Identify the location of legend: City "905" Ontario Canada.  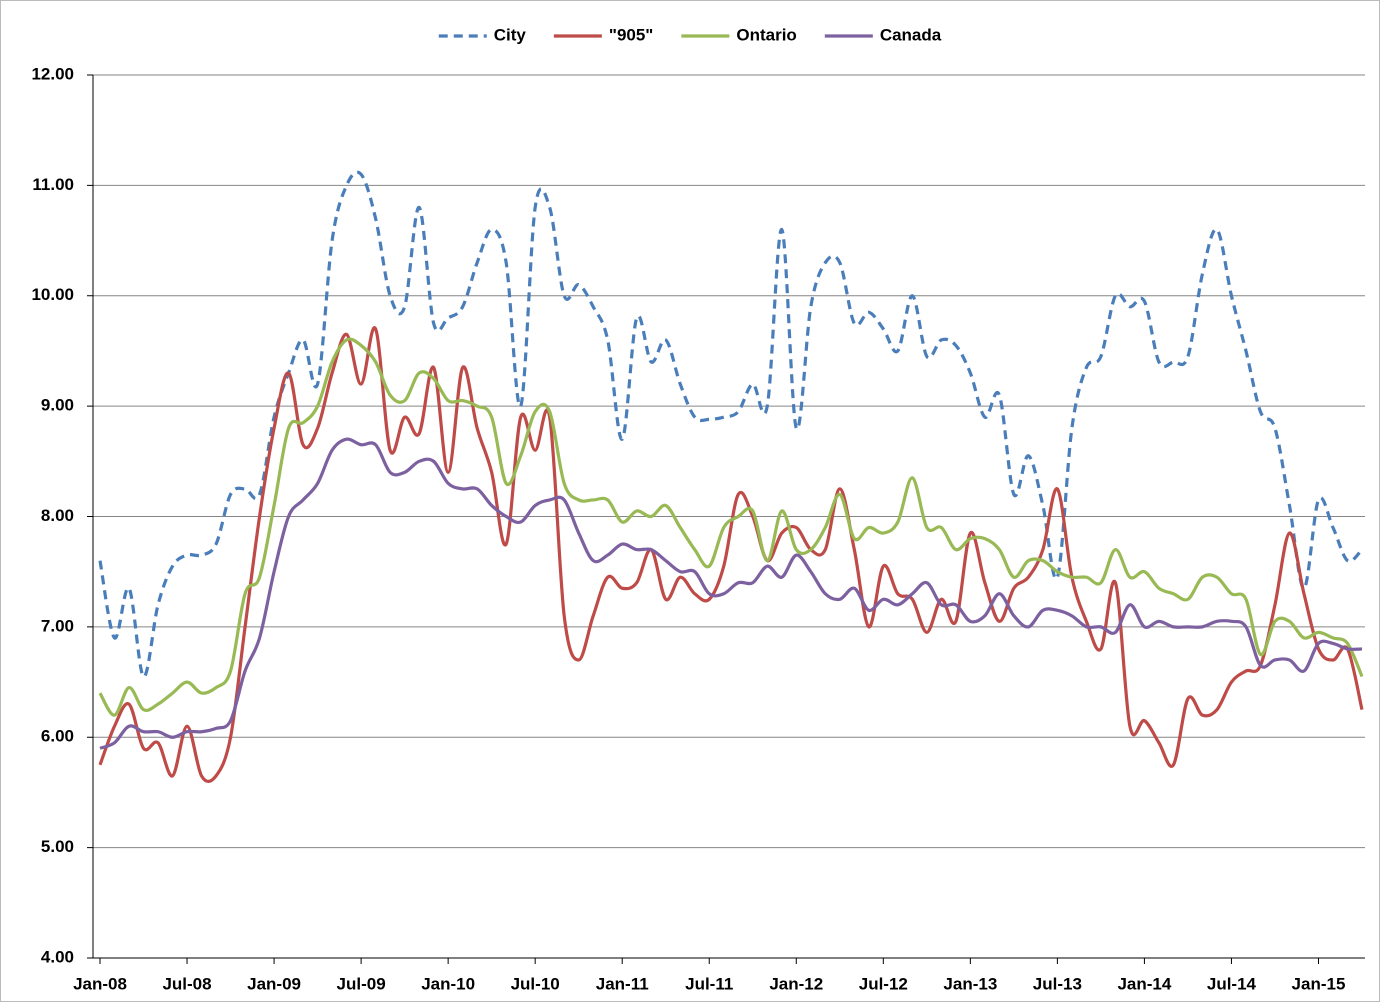
(690, 34).